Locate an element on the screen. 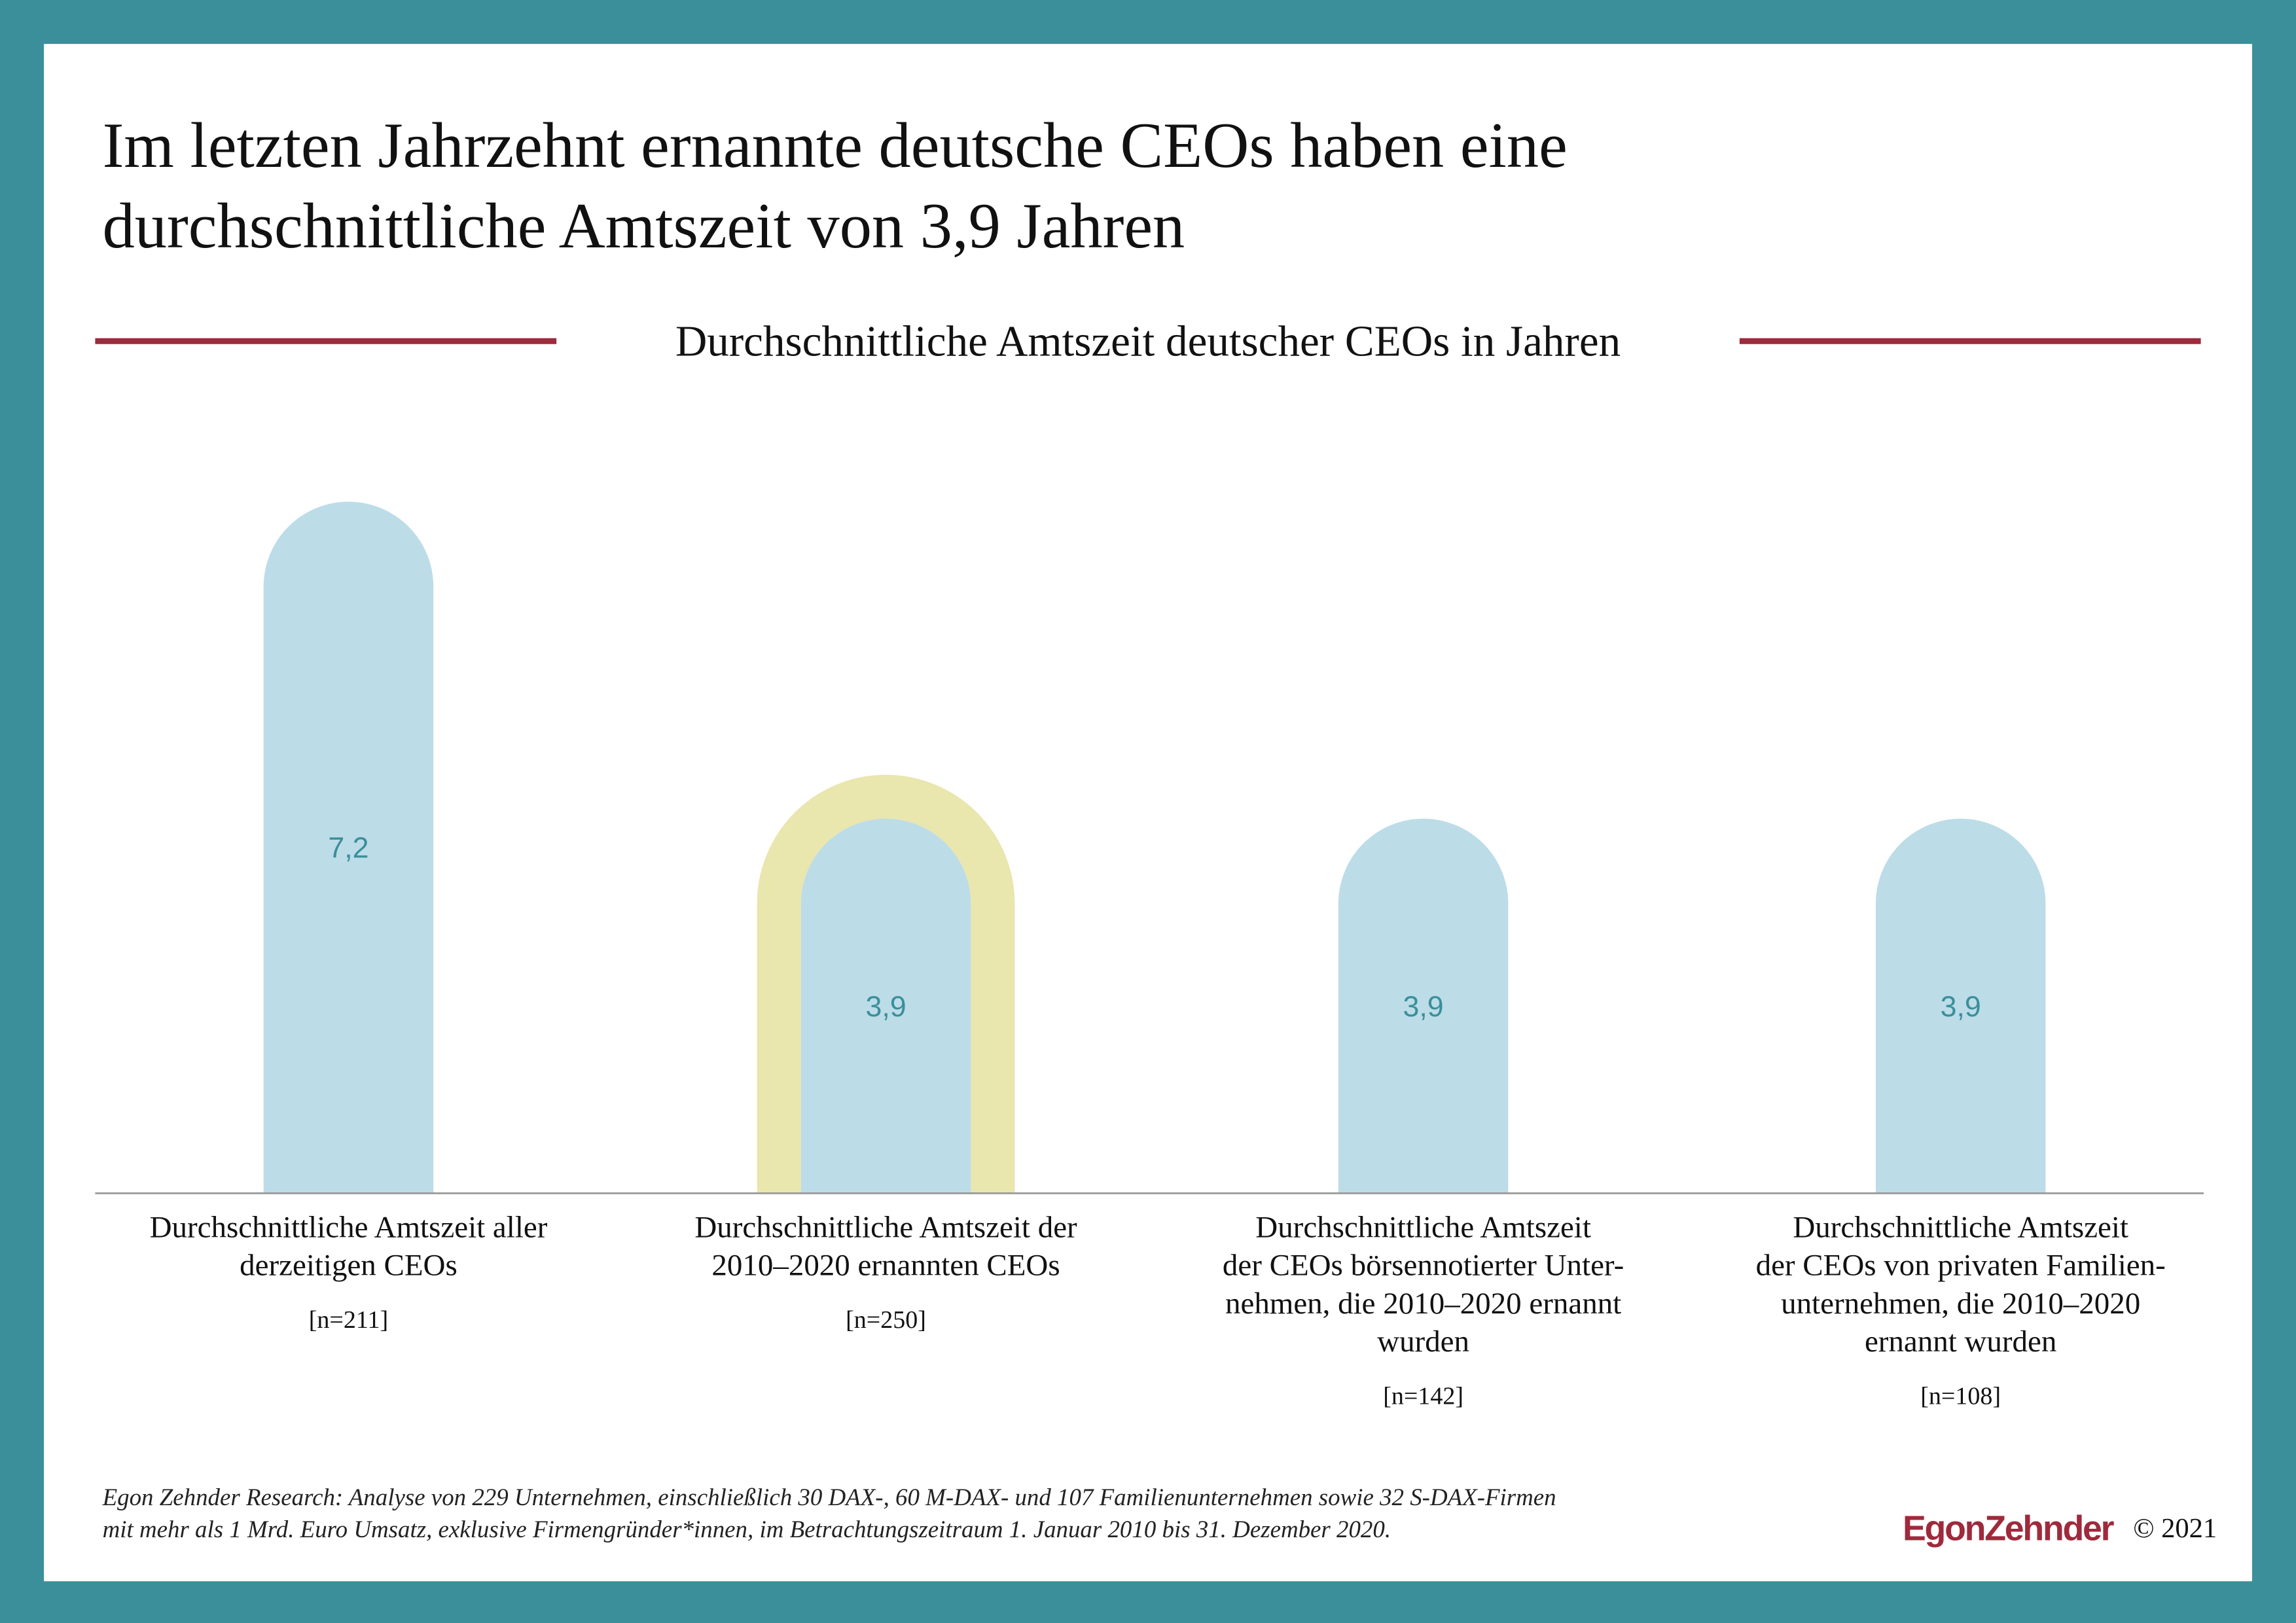 This screenshot has height=1623, width=2296. x-tick-label: Durchschnittliche Amtszeit der is located at coordinates (885, 1227).